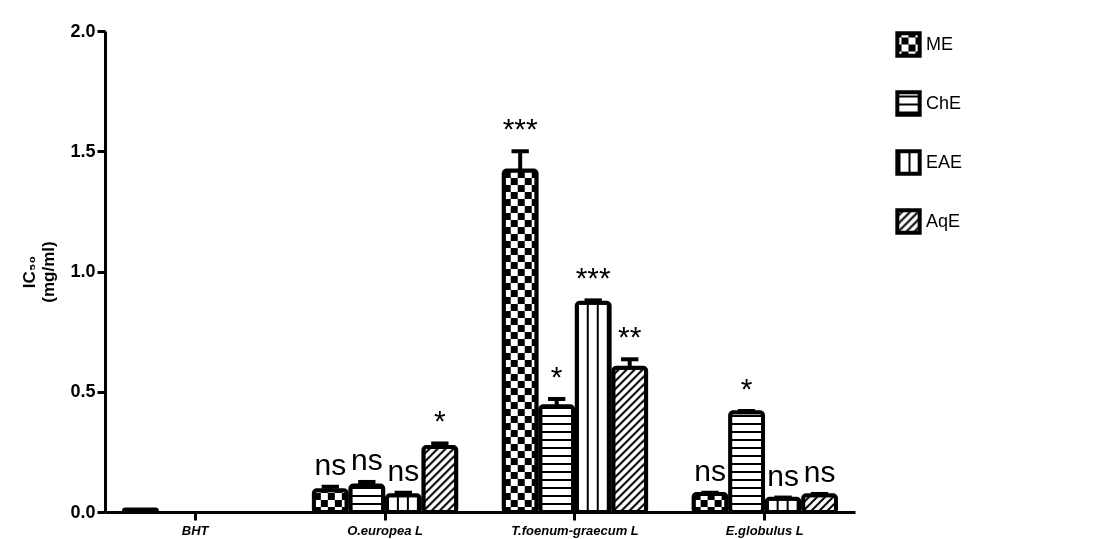  What do you see at coordinates (83, 30) in the screenshot?
I see `y-tick-label: 2.0` at bounding box center [83, 30].